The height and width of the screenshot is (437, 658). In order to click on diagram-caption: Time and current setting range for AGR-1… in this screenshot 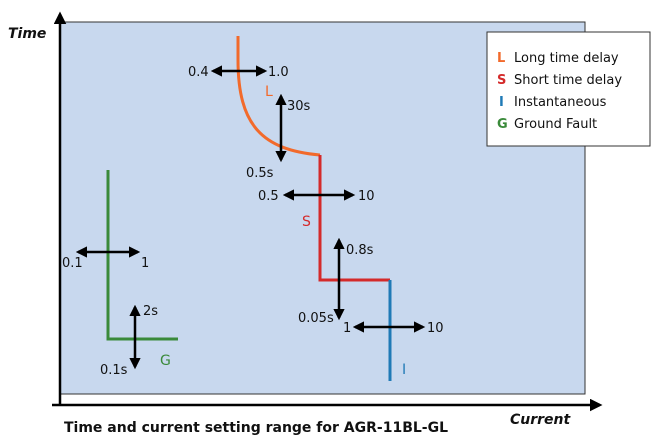, I will do `click(256, 428)`.